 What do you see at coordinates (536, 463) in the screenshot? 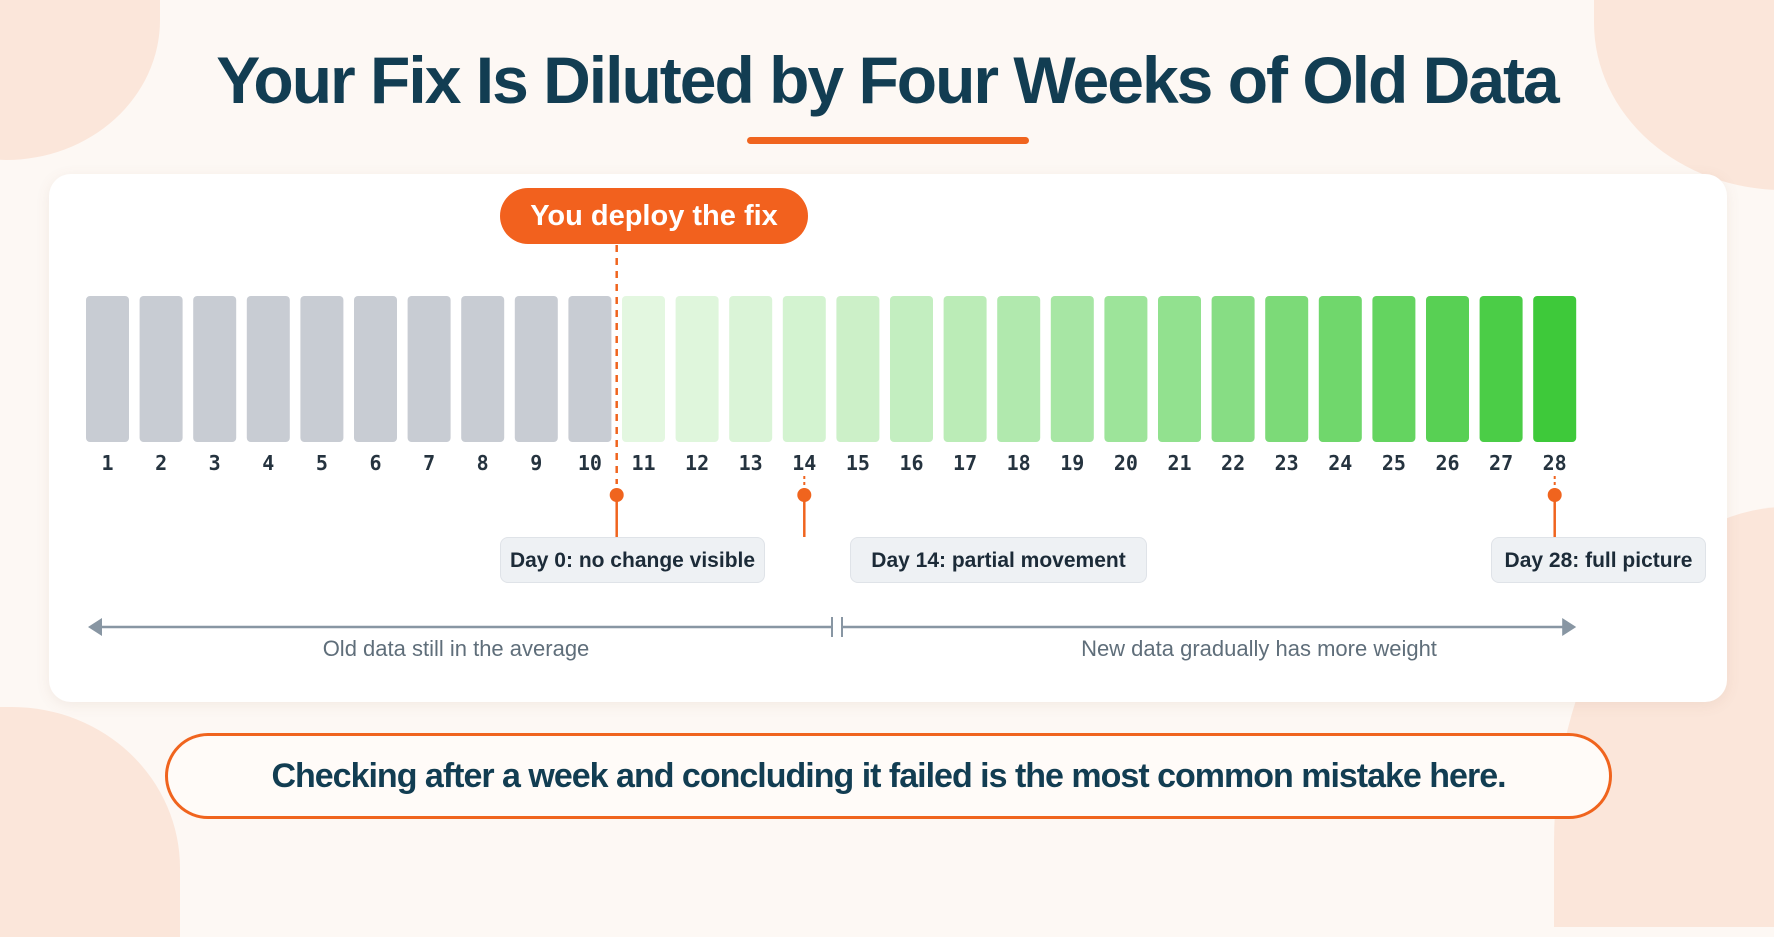
I see `day-label-9: 9` at bounding box center [536, 463].